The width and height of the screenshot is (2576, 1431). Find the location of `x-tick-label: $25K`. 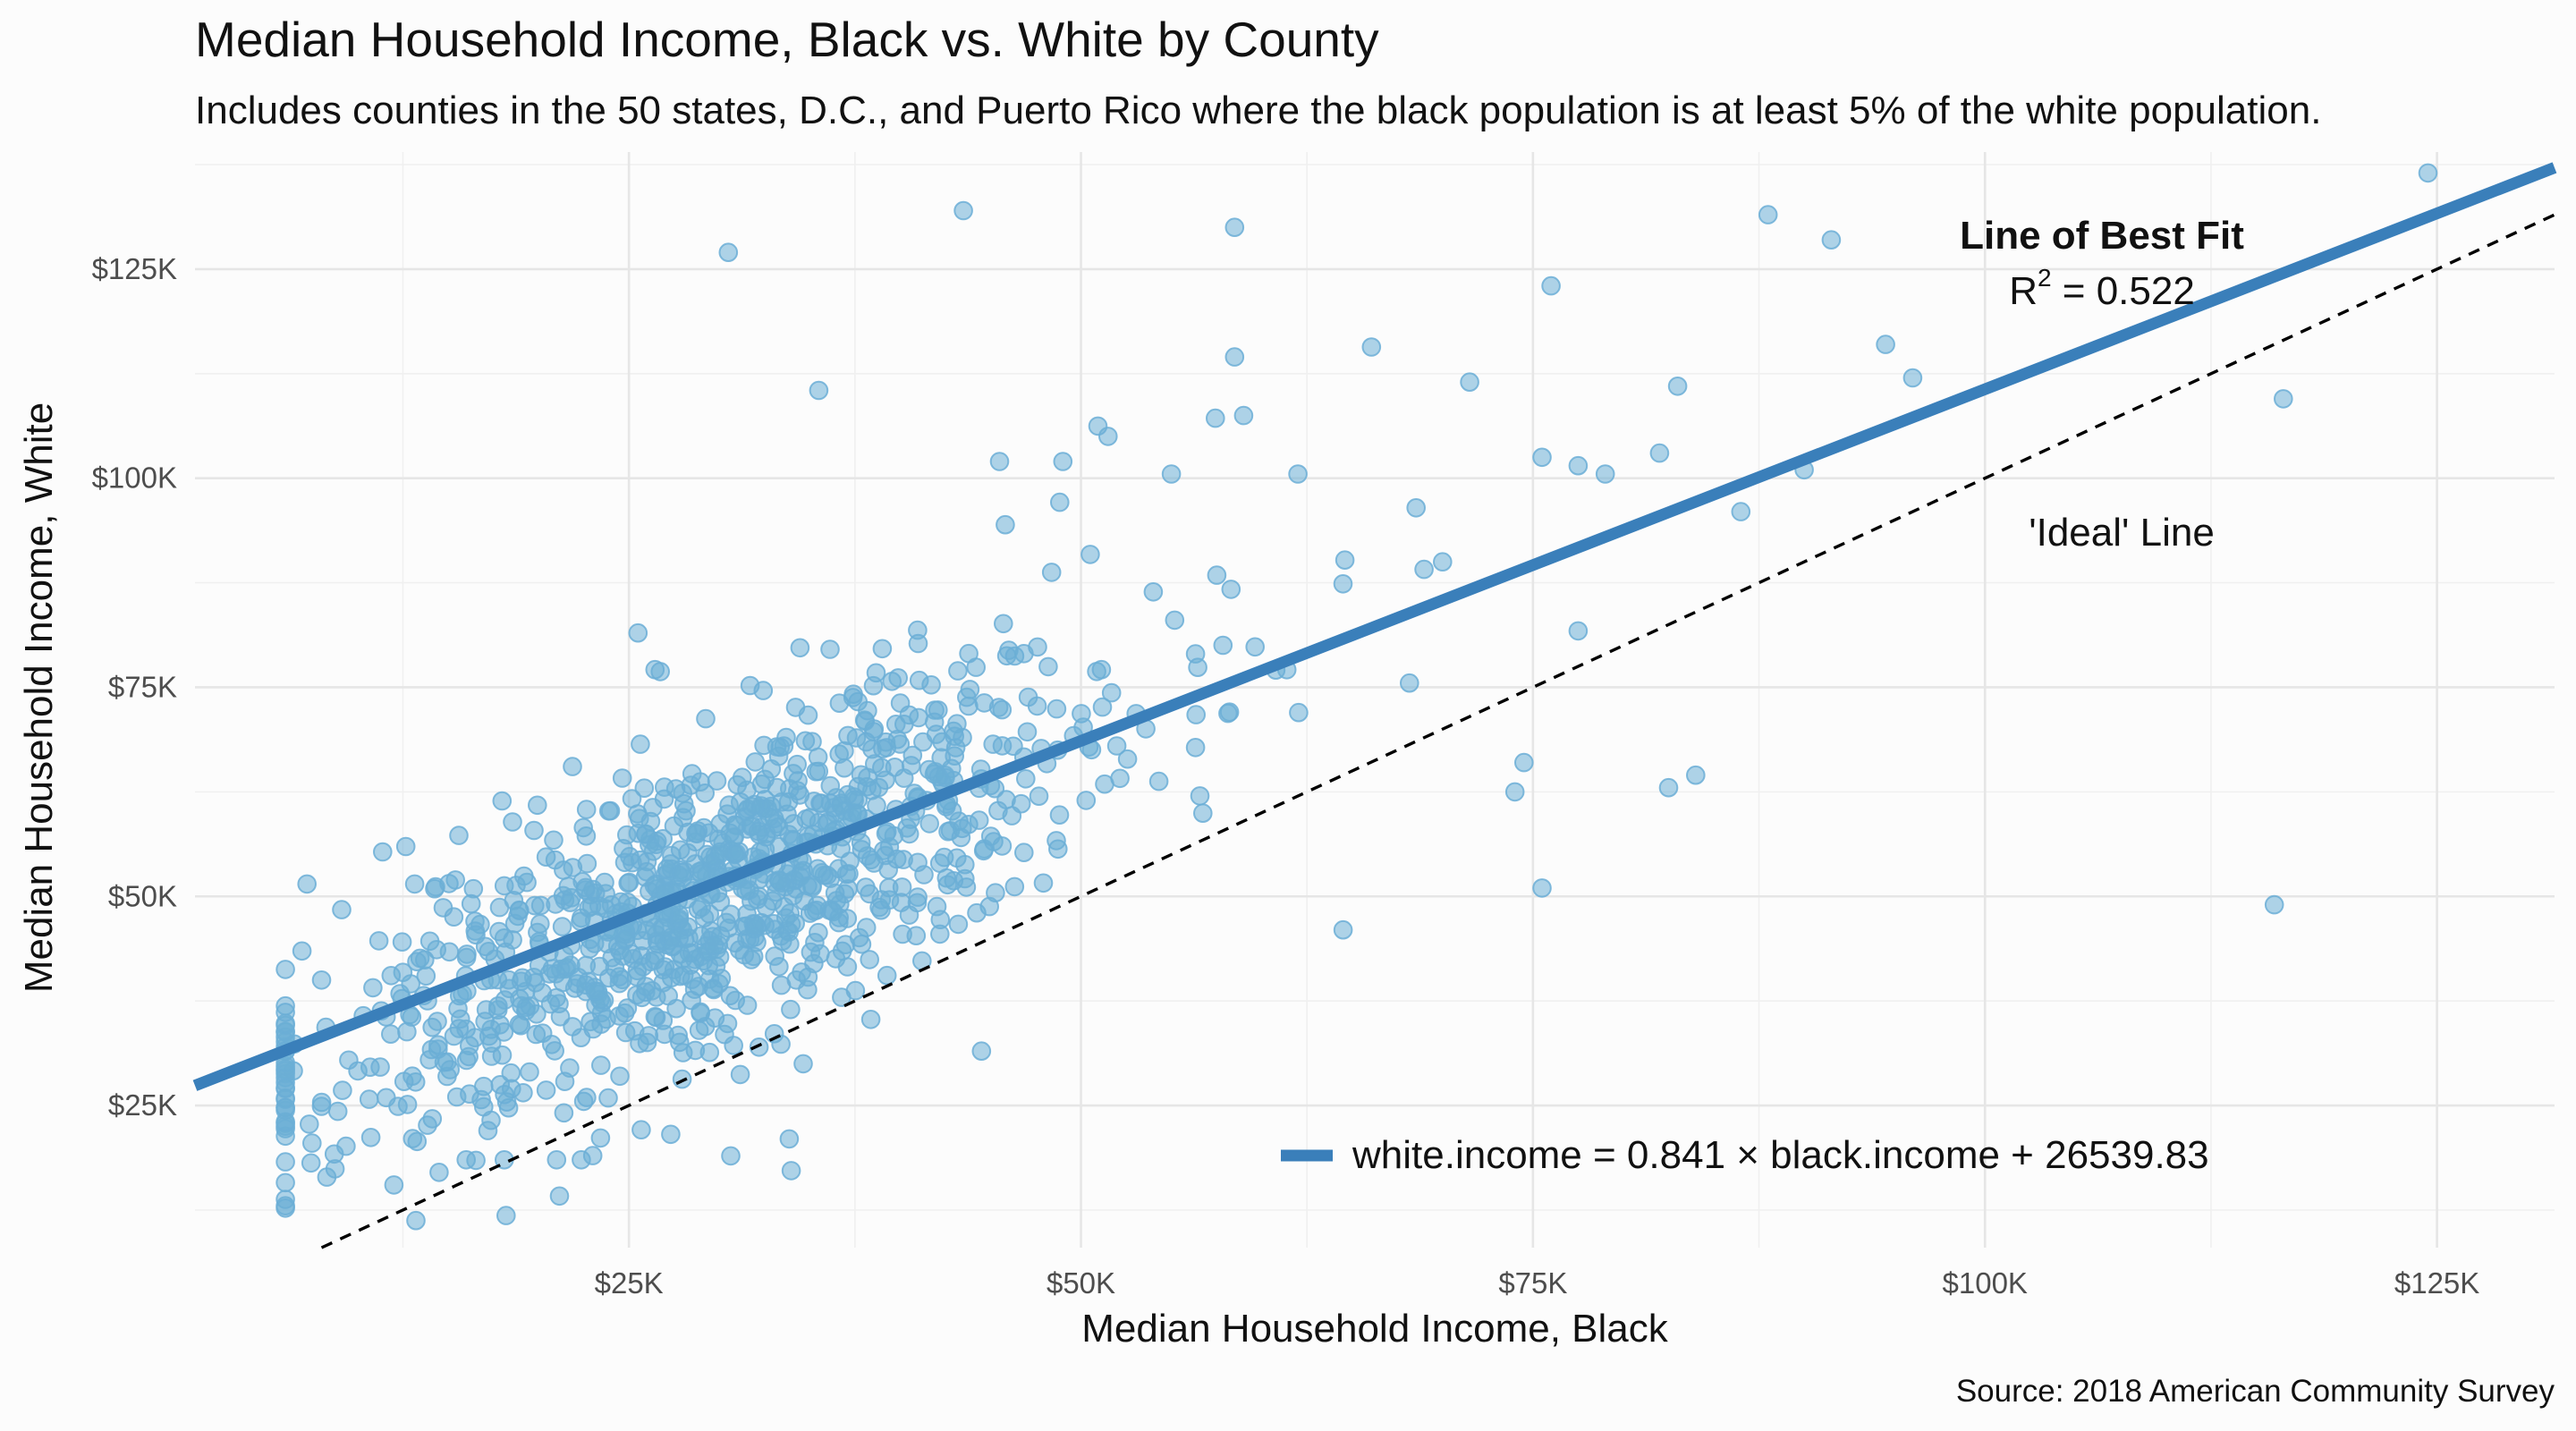

x-tick-label: $25K is located at coordinates (629, 1283).